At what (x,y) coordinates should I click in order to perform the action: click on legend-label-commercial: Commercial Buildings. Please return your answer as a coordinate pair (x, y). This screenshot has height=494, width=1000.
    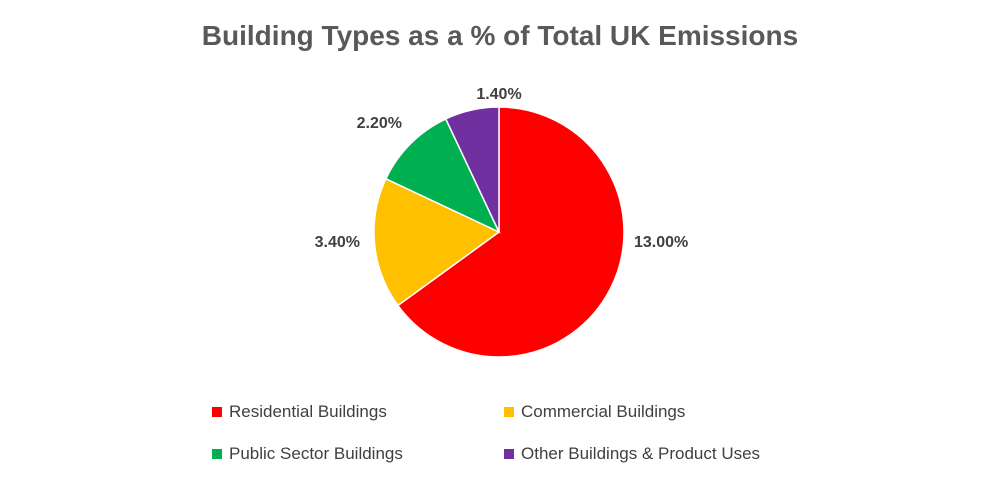
    Looking at the image, I should click on (603, 411).